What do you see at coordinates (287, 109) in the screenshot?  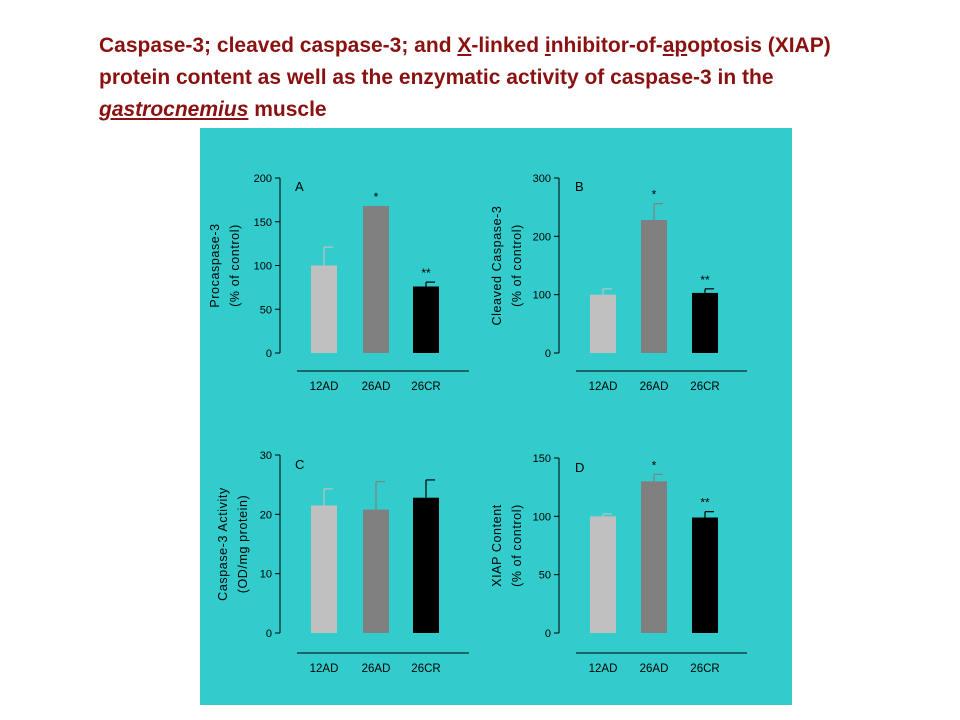 I see `title-part: muscle` at bounding box center [287, 109].